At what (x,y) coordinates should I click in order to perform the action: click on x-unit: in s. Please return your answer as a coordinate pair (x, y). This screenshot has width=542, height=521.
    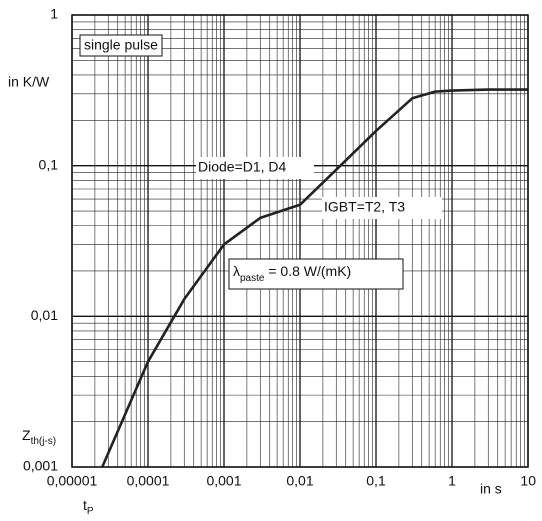
    Looking at the image, I should click on (491, 489).